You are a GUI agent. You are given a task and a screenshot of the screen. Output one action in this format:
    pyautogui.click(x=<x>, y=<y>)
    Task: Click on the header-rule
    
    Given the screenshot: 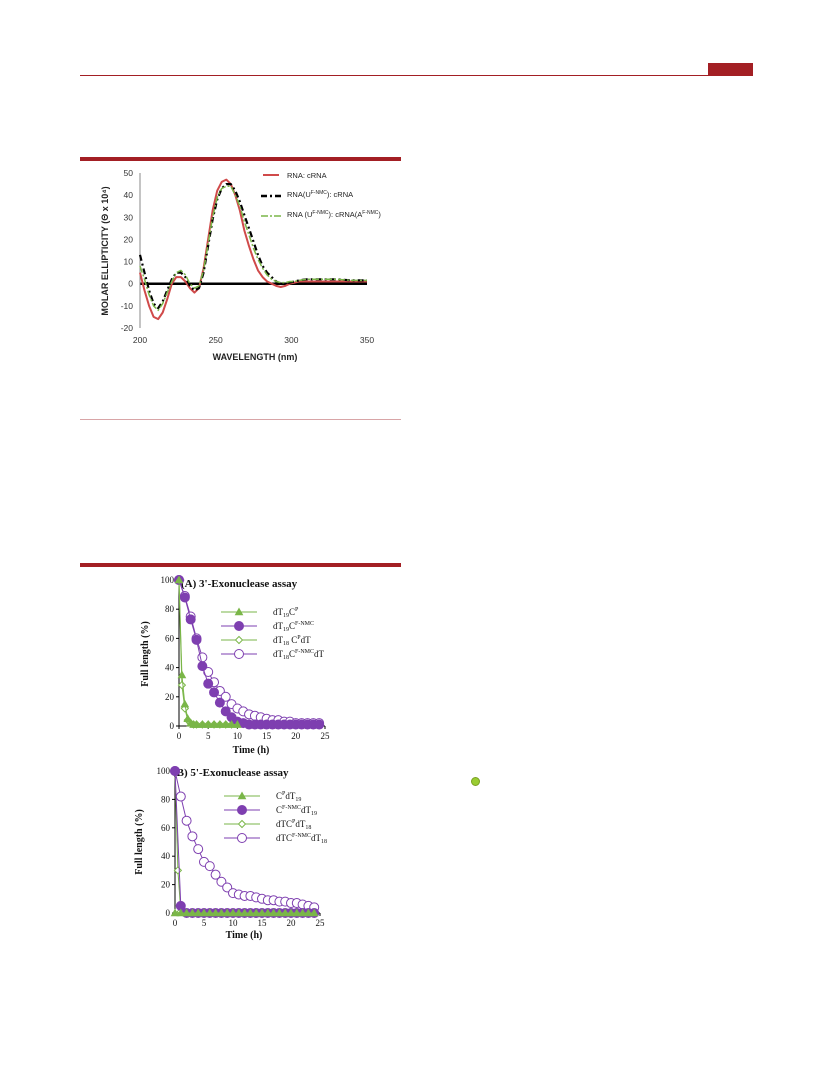 What is the action you would take?
    pyautogui.click(x=416, y=75)
    